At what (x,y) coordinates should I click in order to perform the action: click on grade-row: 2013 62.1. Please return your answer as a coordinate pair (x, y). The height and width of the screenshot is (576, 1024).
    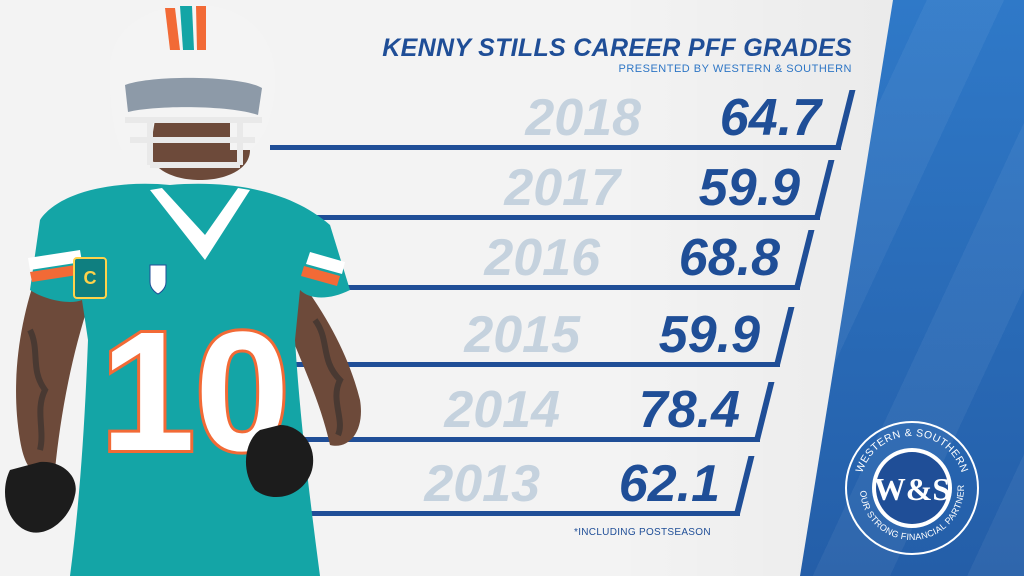
    Looking at the image, I should click on (462, 488).